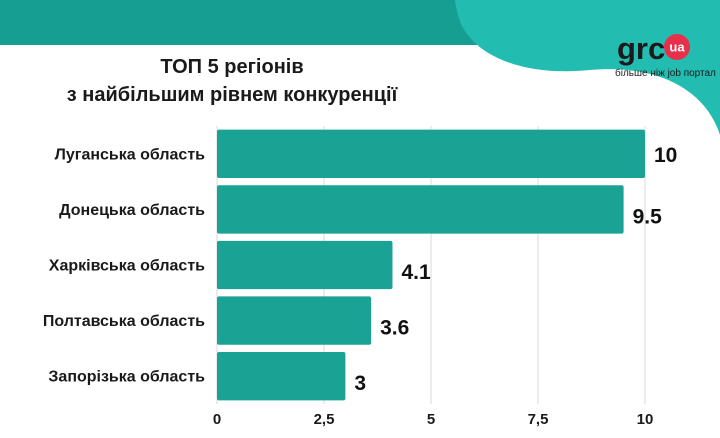 The height and width of the screenshot is (438, 720). Describe the element at coordinates (124, 321) in the screenshot. I see `category-label: Полтавська область` at that location.